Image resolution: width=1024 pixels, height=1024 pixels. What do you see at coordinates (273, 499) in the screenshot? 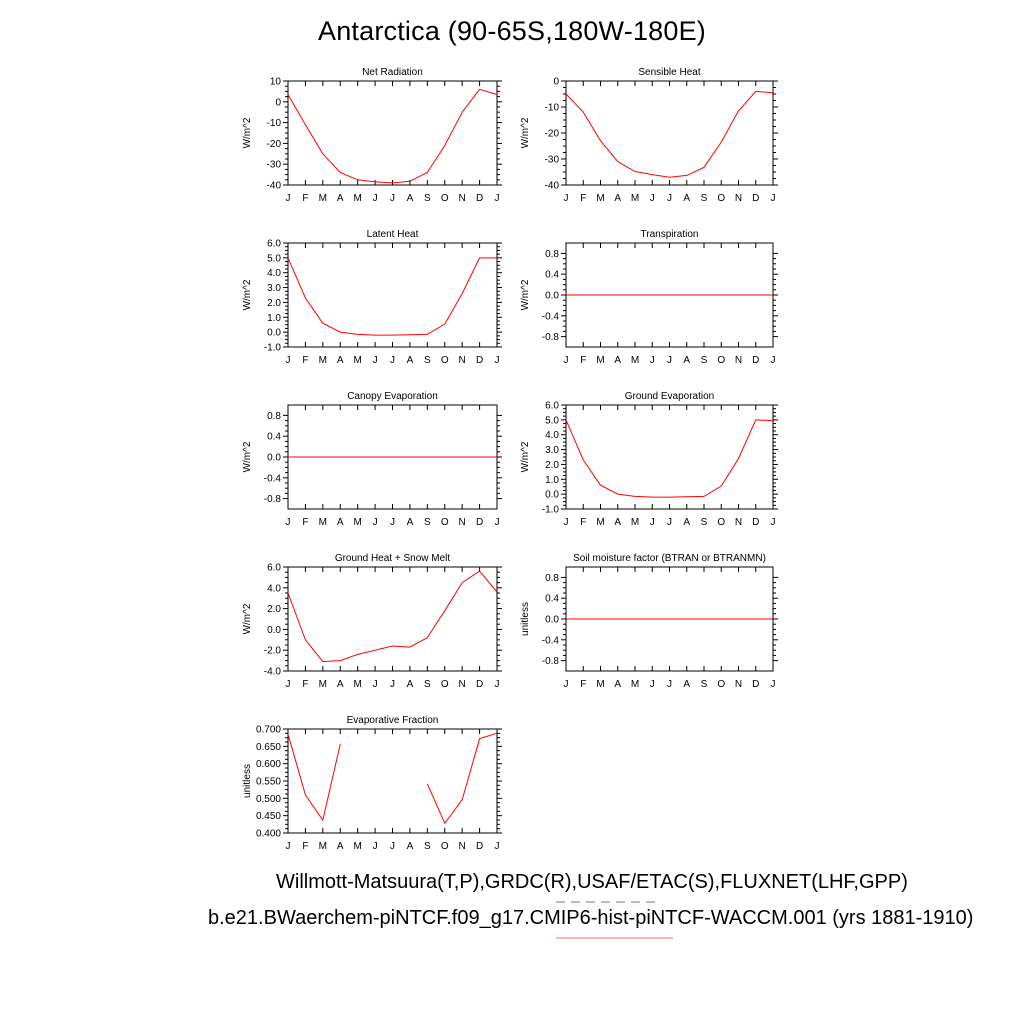
I see `canopy-evaporation-ytick-label: -0.8` at bounding box center [273, 499].